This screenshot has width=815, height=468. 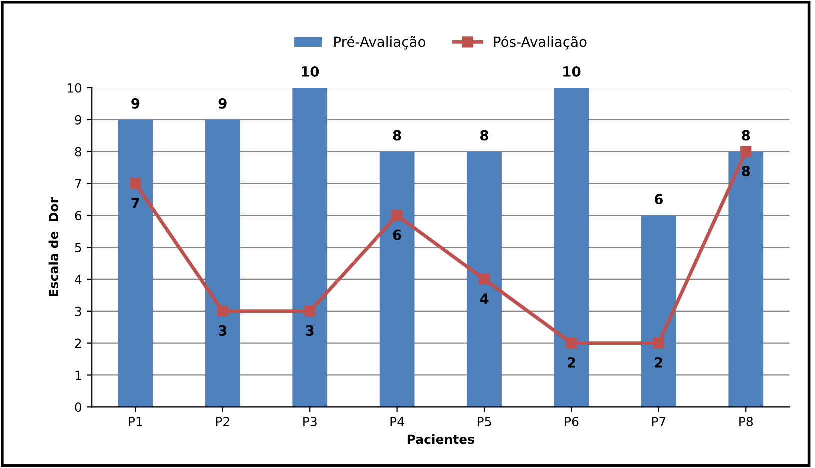 I want to click on y-tick-label: 3, so click(x=78, y=311).